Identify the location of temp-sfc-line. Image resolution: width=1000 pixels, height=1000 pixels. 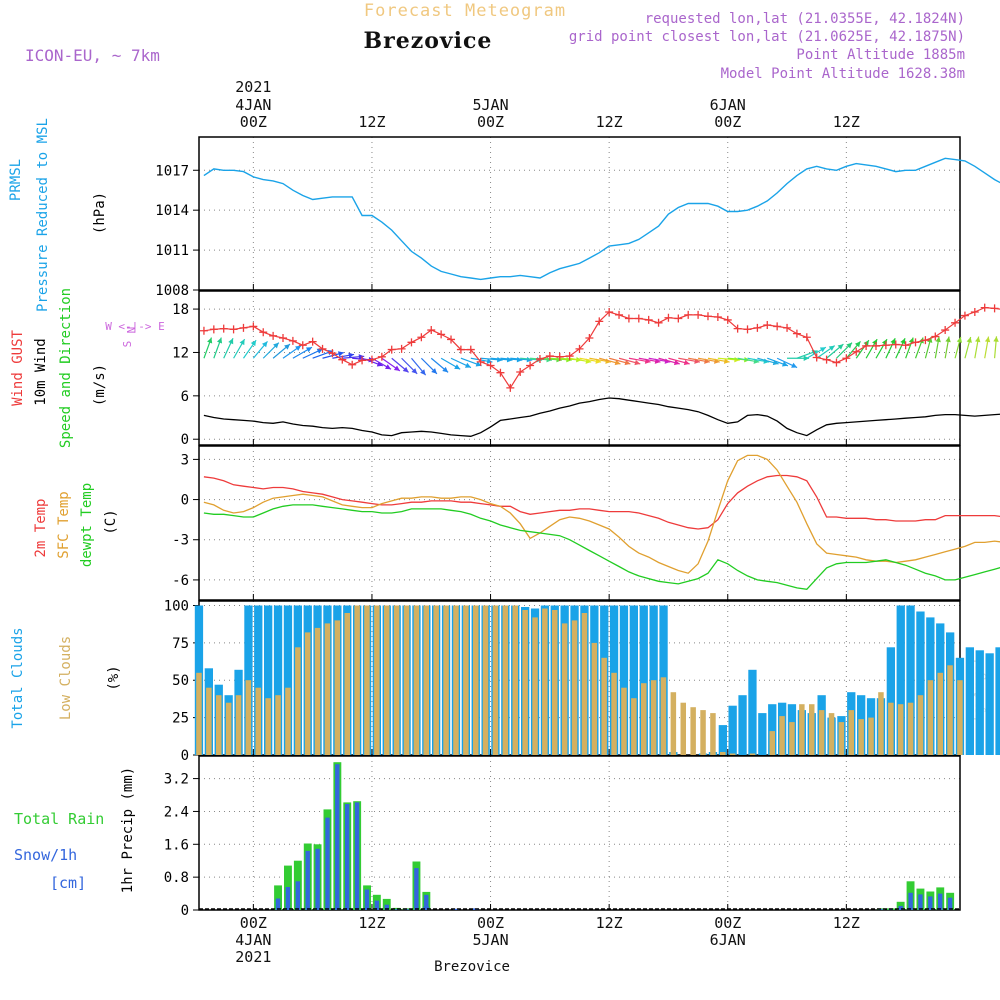
(601, 514).